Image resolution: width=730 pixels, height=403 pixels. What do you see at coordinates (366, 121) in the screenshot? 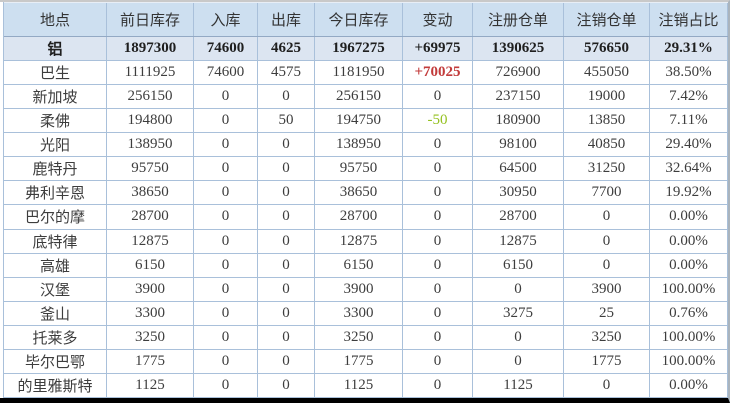
I see `table-row: 柔佛 194800 0 50 194750 -50 180900 13850 7.11%` at bounding box center [366, 121].